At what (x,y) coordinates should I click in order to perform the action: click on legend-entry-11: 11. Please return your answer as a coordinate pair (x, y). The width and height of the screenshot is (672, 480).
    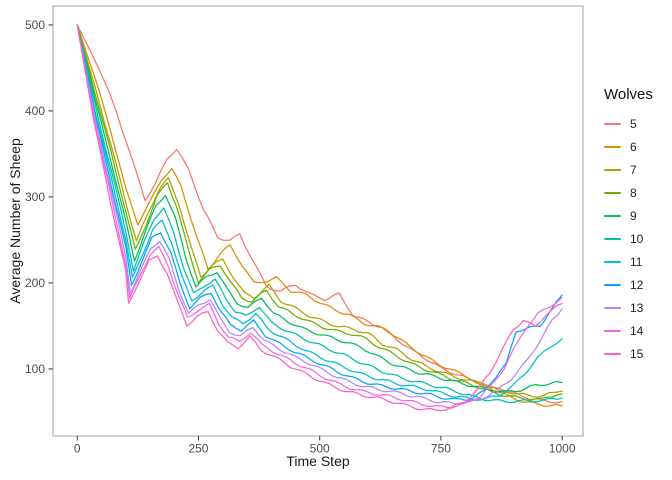
    Looking at the image, I should click on (637, 261).